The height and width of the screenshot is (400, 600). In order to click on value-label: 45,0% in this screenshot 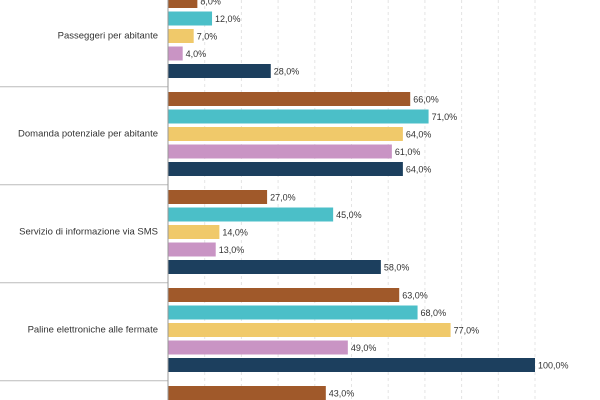, I will do `click(349, 215)`.